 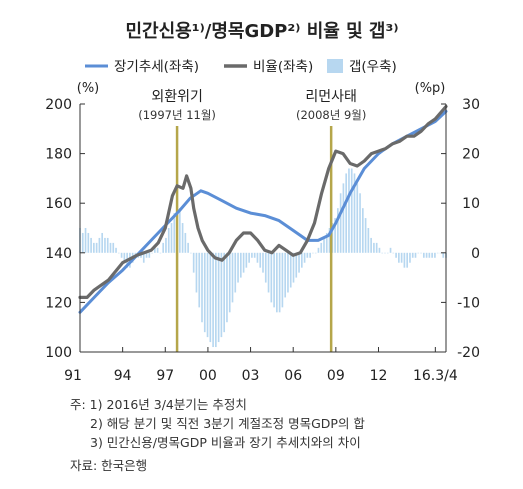 What do you see at coordinates (379, 376) in the screenshot?
I see `x-tick-label: 12` at bounding box center [379, 376].